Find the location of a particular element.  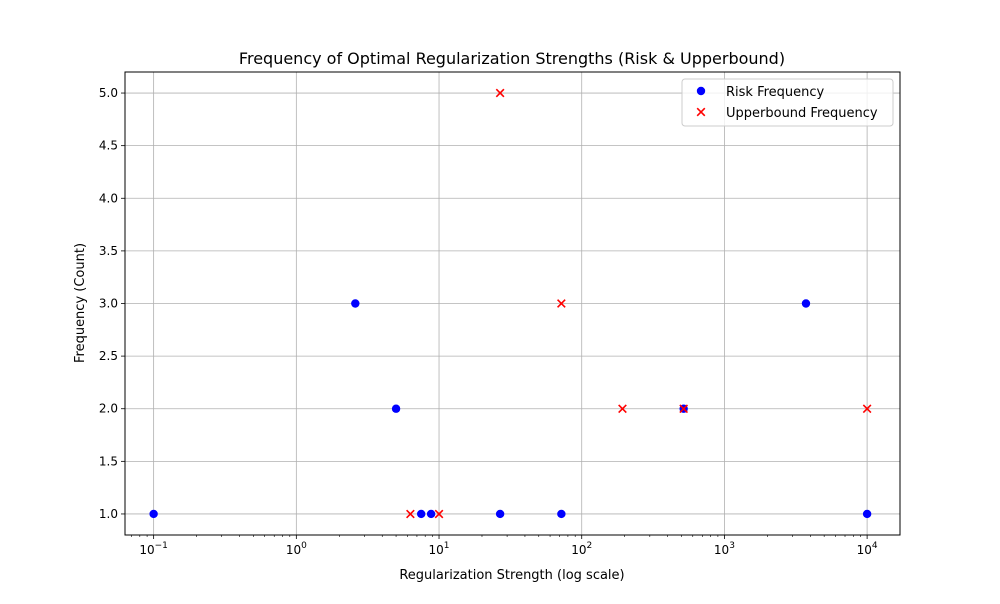

x-tick-exponent: 2 is located at coordinates (589, 546).